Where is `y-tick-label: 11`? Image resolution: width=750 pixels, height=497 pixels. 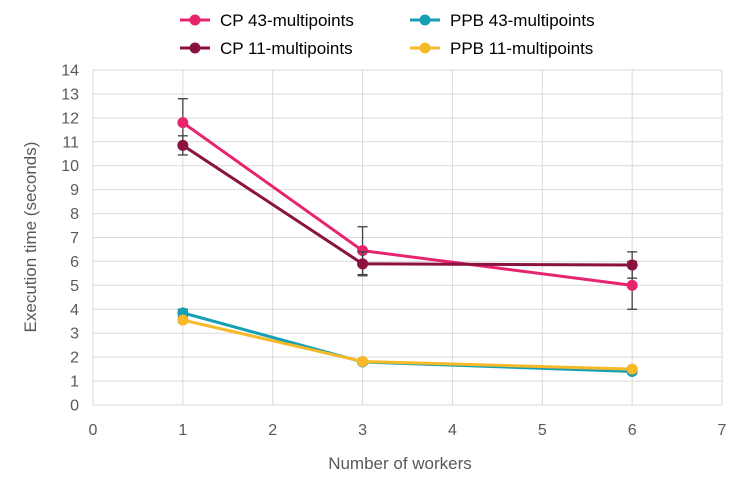 y-tick-label: 11 is located at coordinates (70, 142).